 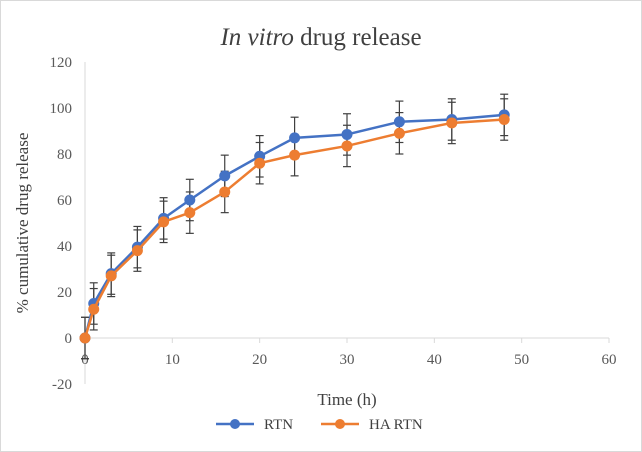 I want to click on legend-marker-ha-rtn, so click(x=340, y=424).